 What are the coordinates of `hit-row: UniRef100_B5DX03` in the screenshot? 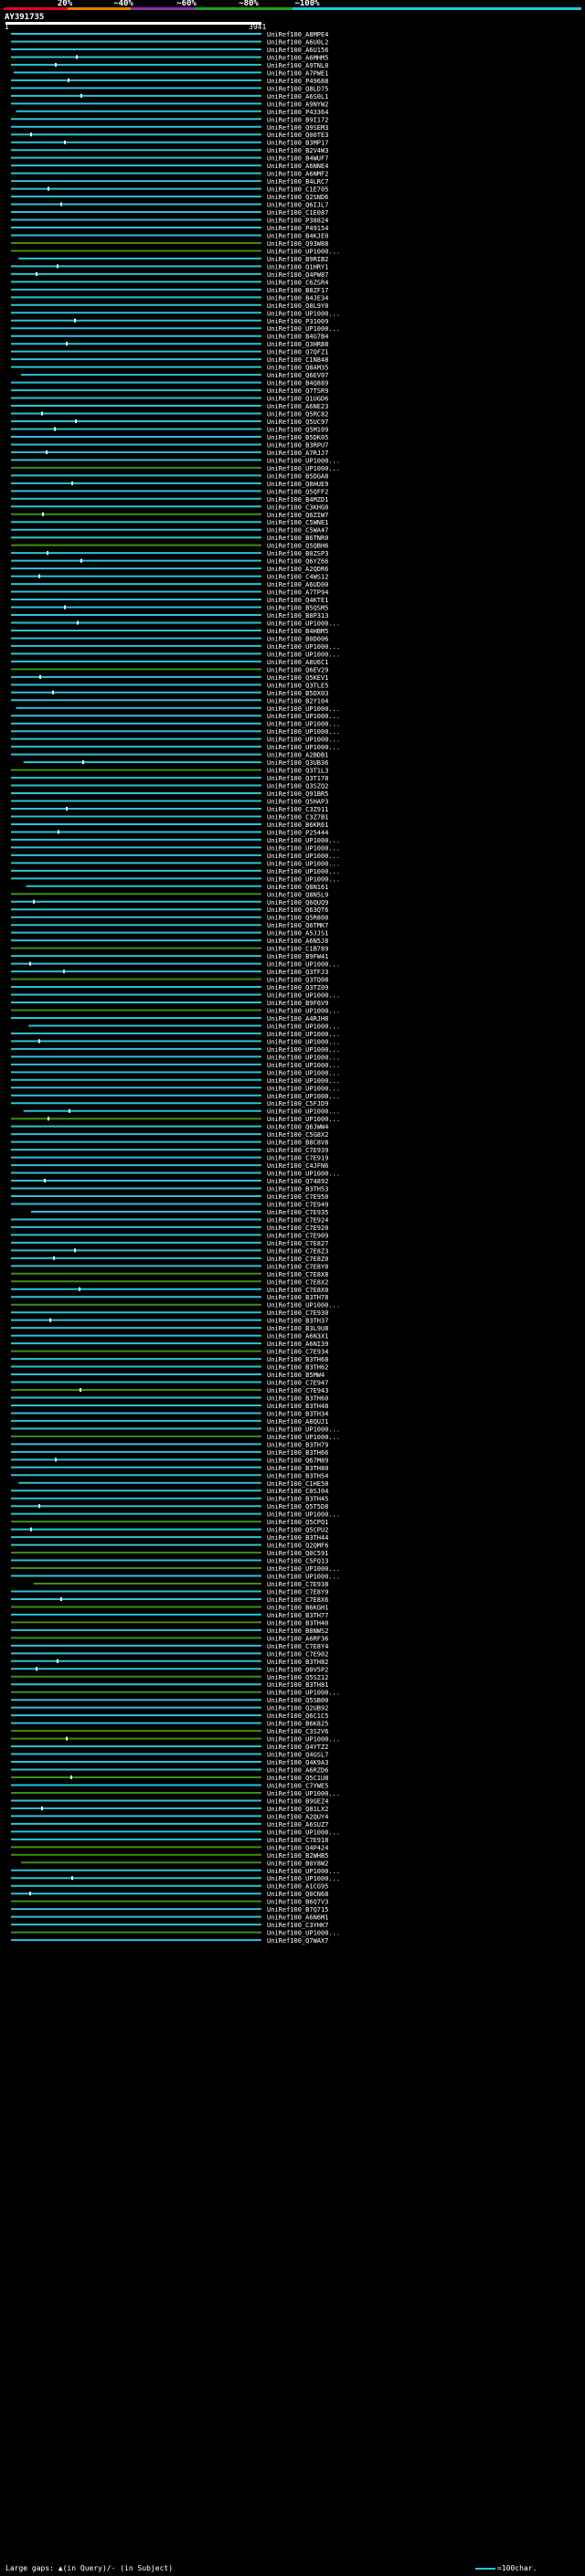 It's located at (170, 693).